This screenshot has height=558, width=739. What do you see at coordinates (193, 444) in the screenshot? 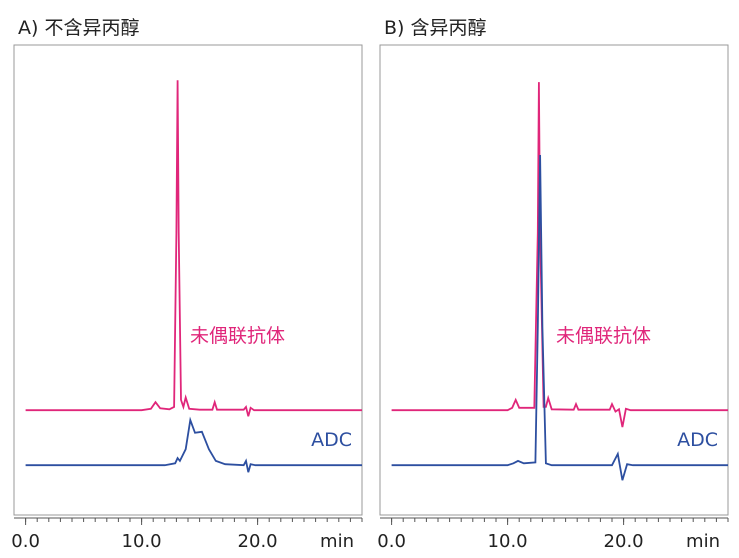
I see `trace-line` at bounding box center [193, 444].